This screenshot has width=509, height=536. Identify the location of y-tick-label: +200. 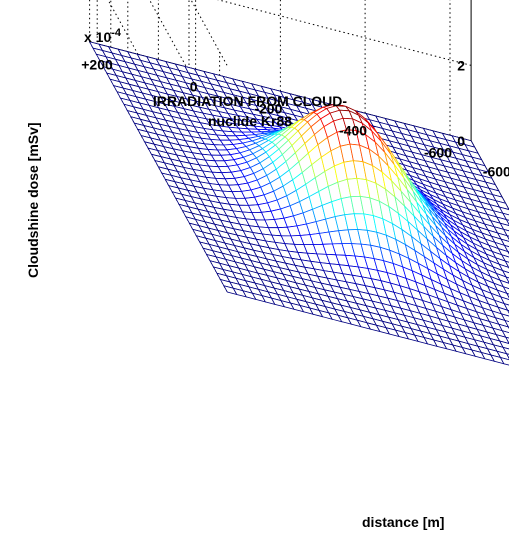
(97, 64).